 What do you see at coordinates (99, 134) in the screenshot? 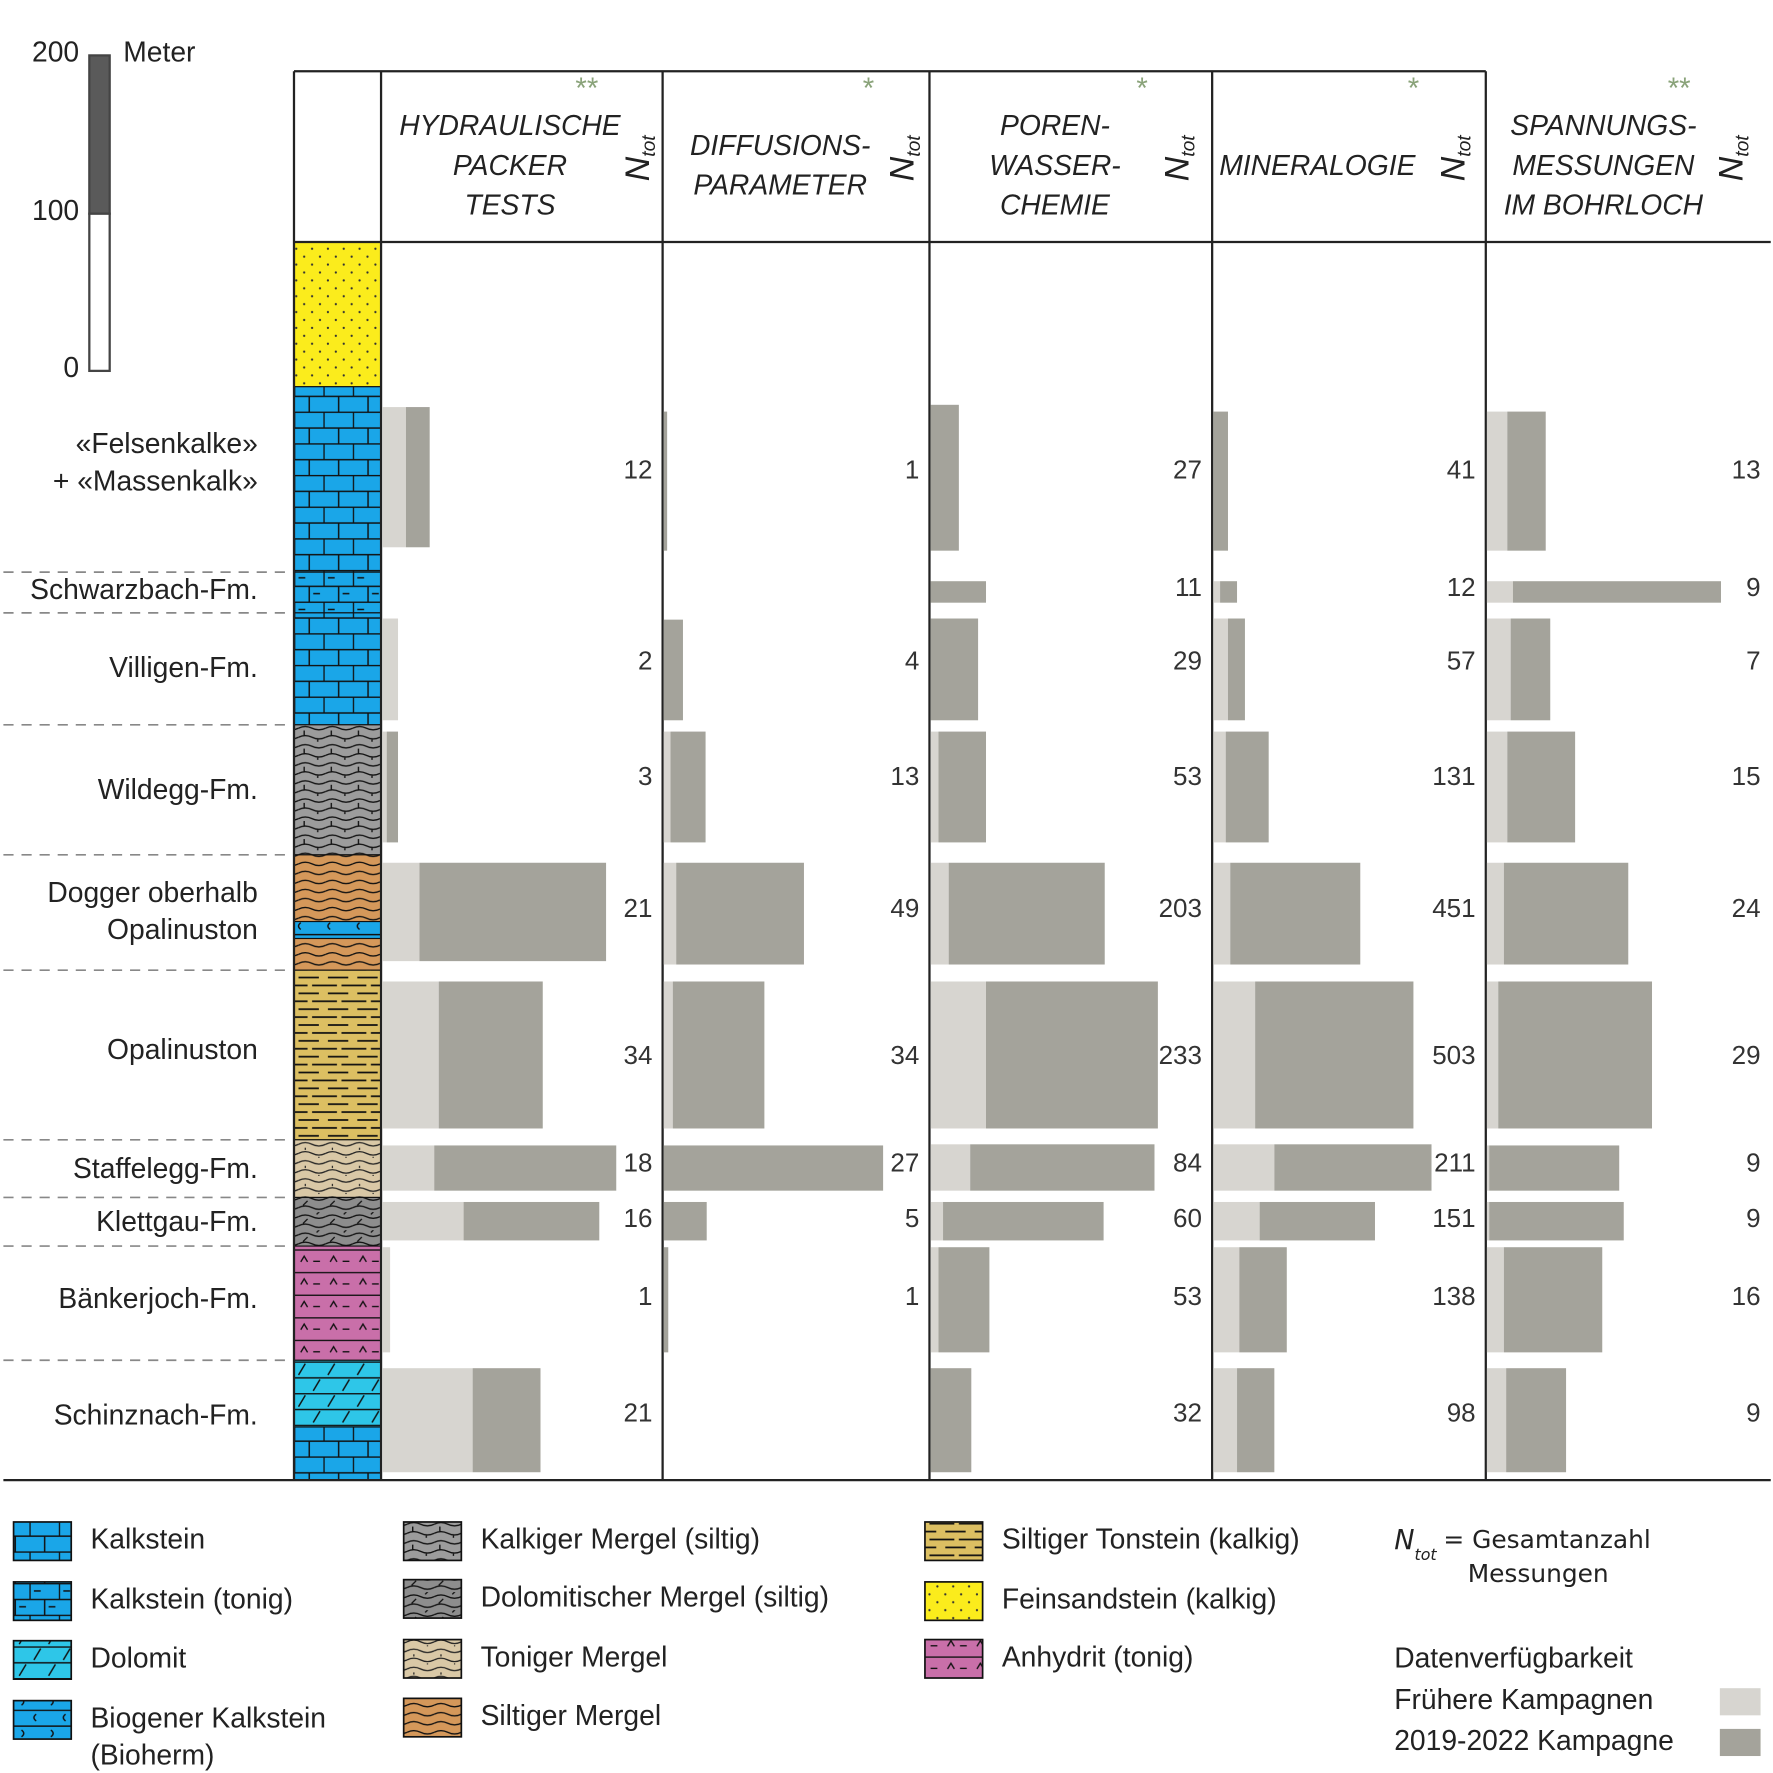
I see `scale-bar-upper` at bounding box center [99, 134].